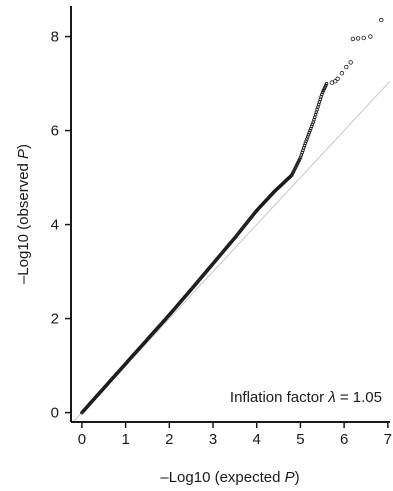 The image size is (393, 491). Describe the element at coordinates (55, 413) in the screenshot. I see `y-tick-label: 0` at that location.